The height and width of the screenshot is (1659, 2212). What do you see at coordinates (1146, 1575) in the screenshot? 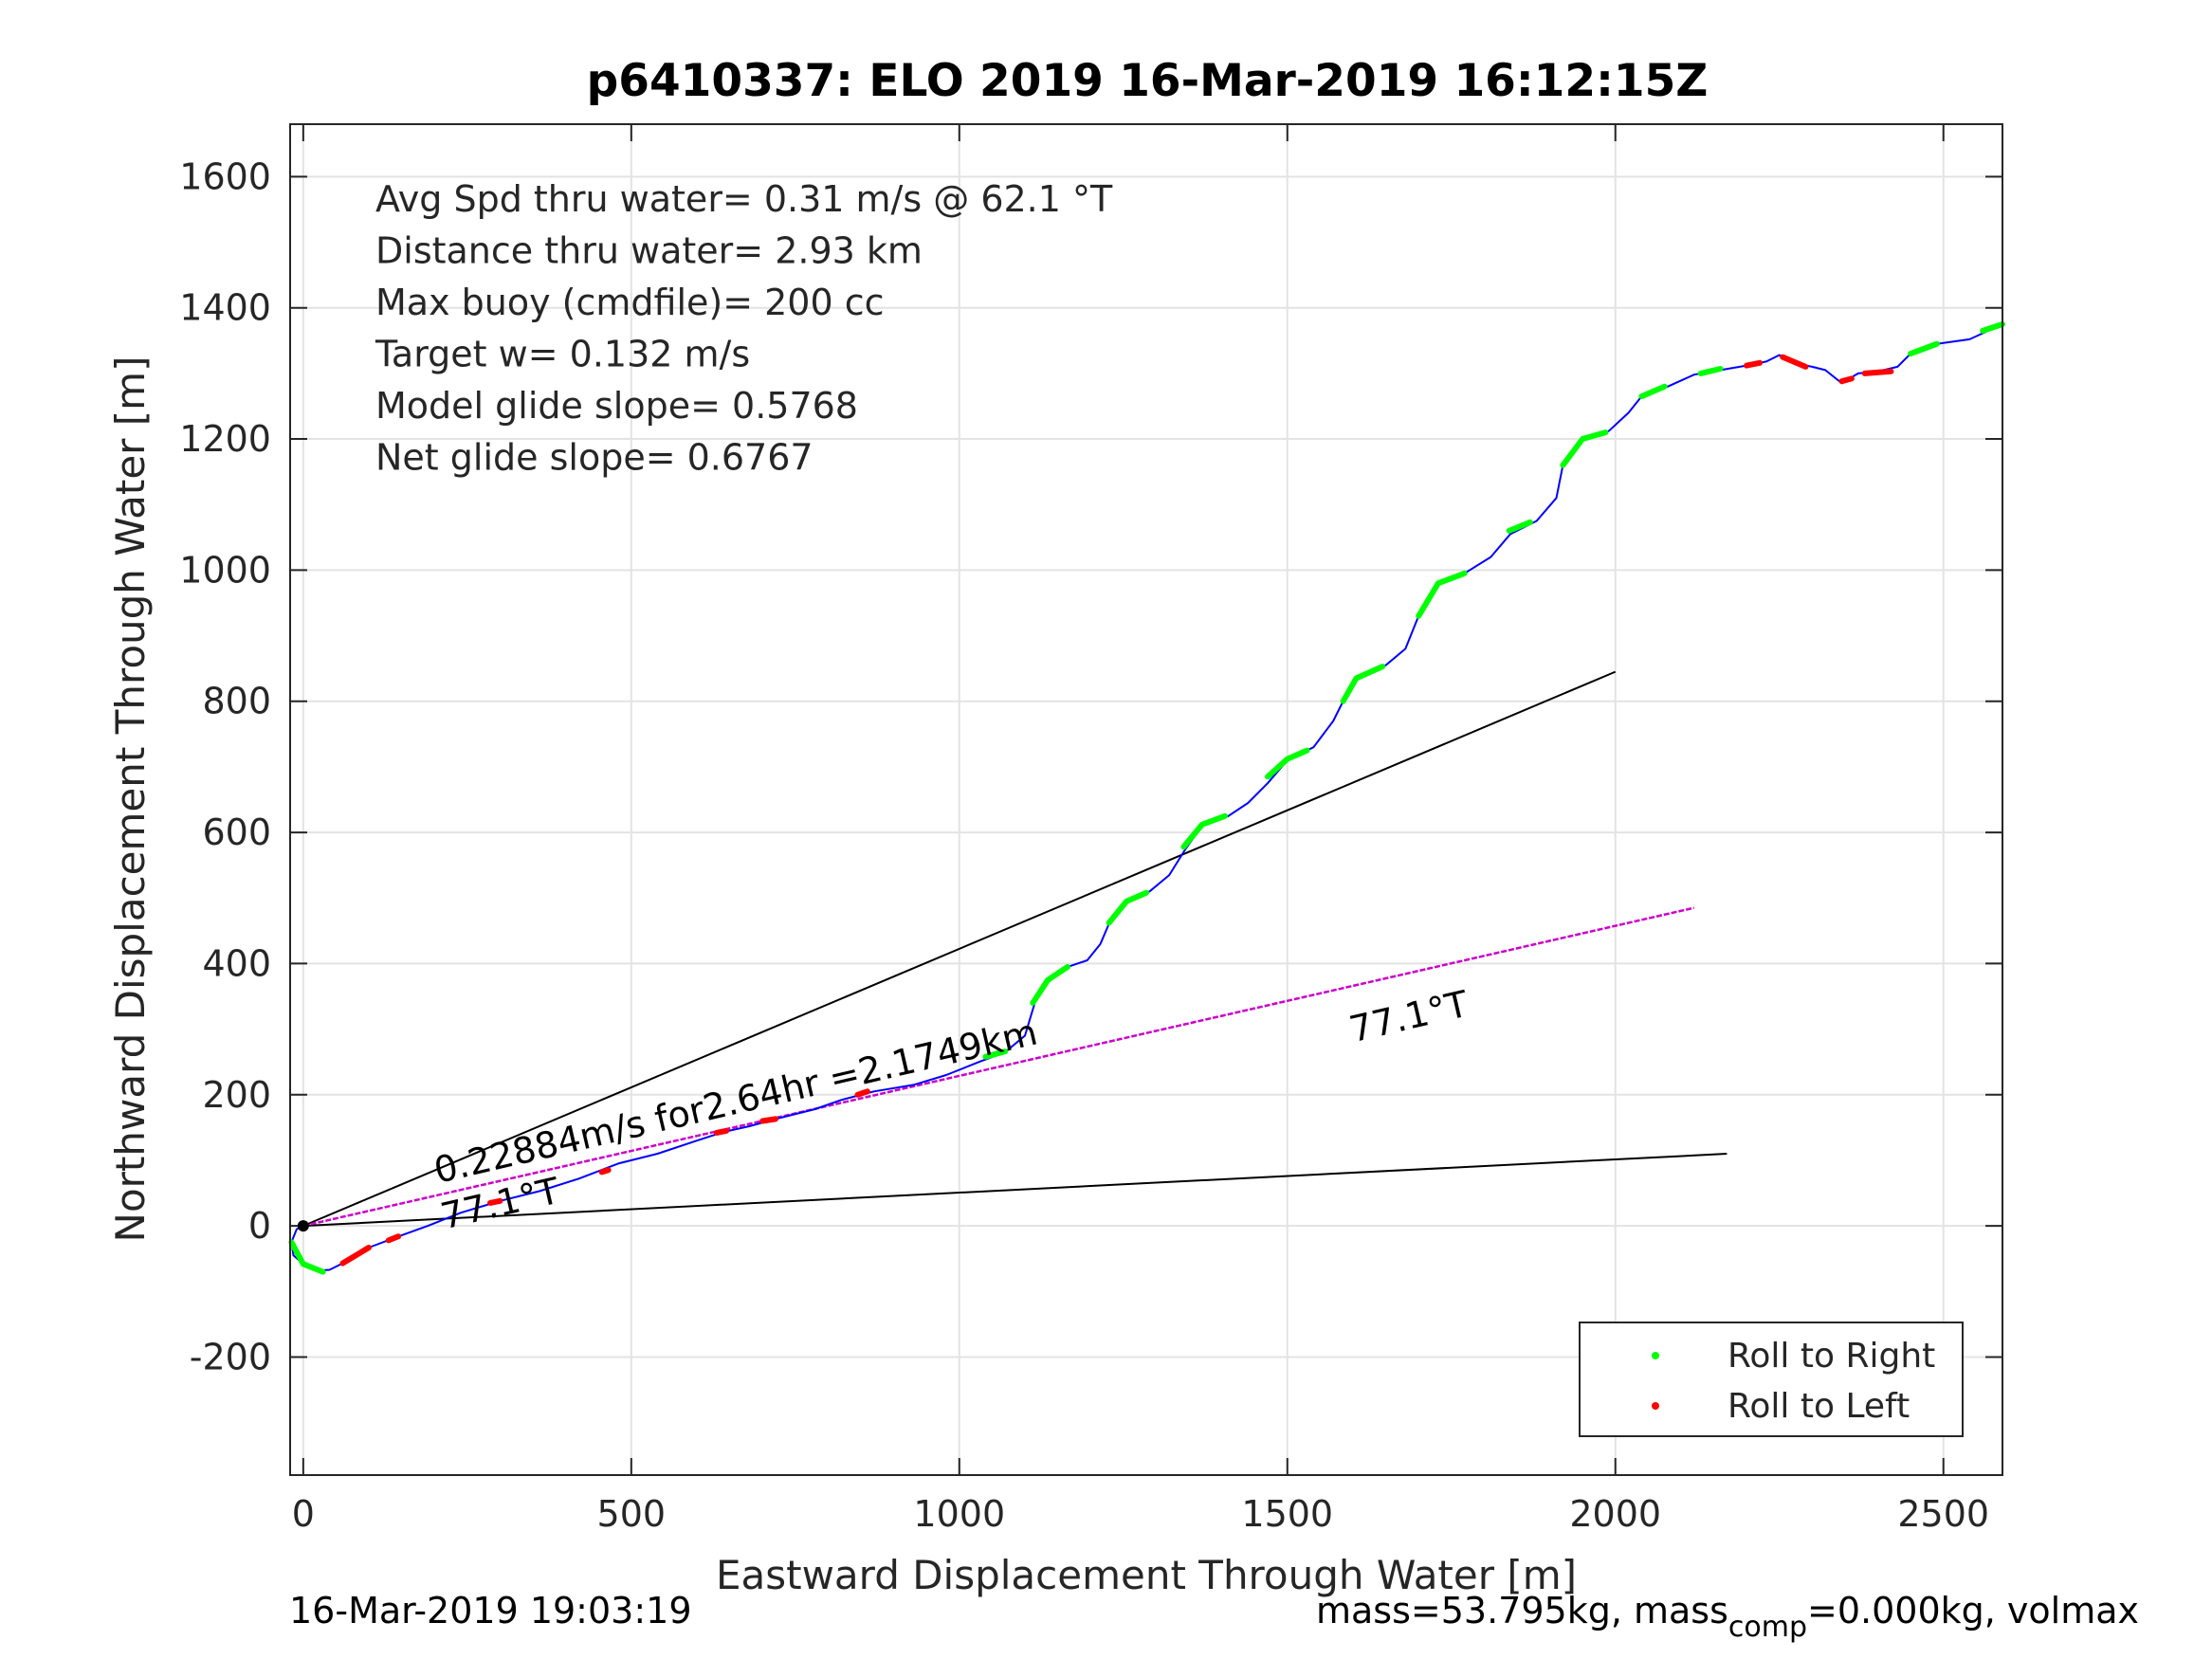
I see `x-axis-label: Eastward Displacement Through Water [m]` at bounding box center [1146, 1575].